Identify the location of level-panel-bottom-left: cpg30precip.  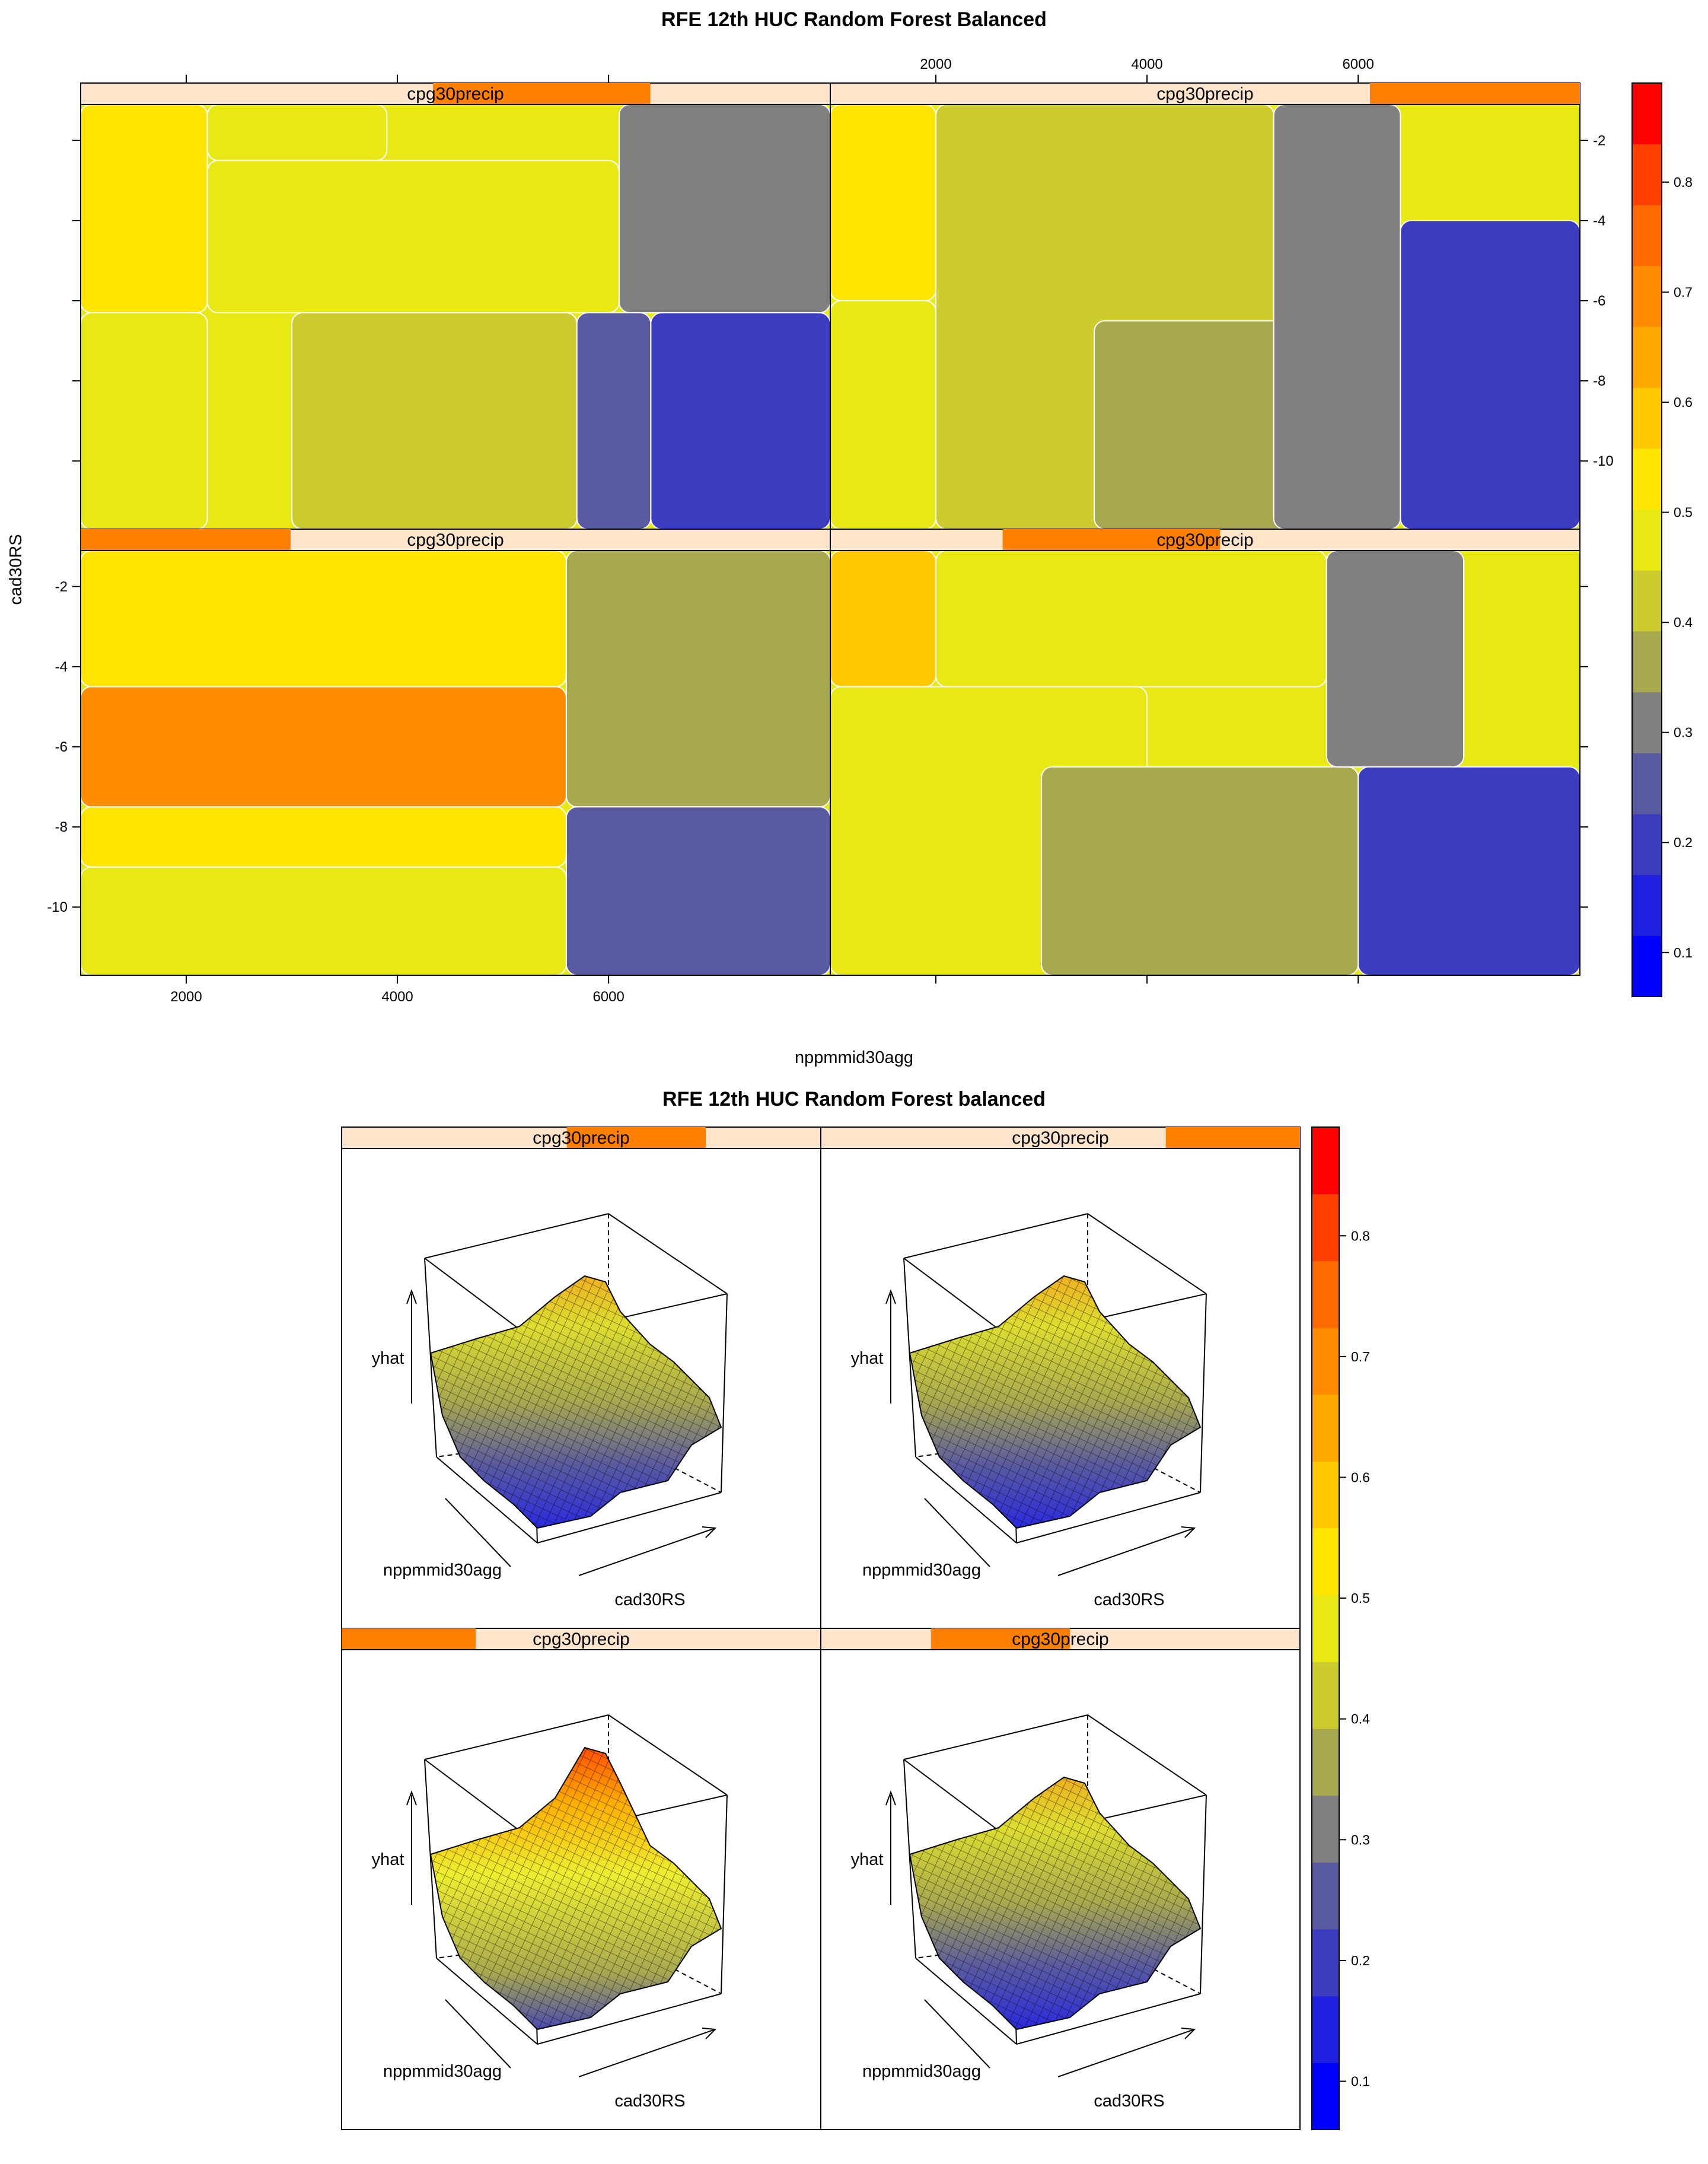
(455, 752).